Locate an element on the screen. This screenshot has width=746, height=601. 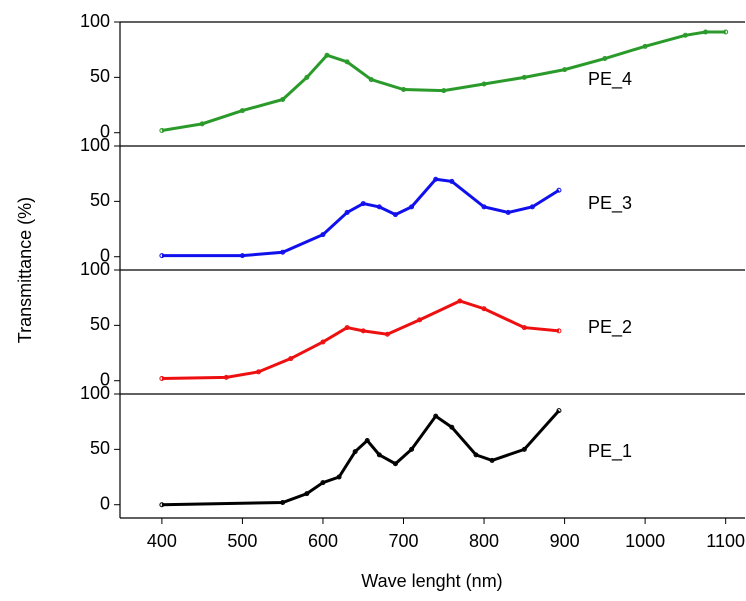
x-tick-label: 1100 is located at coordinates (725, 541).